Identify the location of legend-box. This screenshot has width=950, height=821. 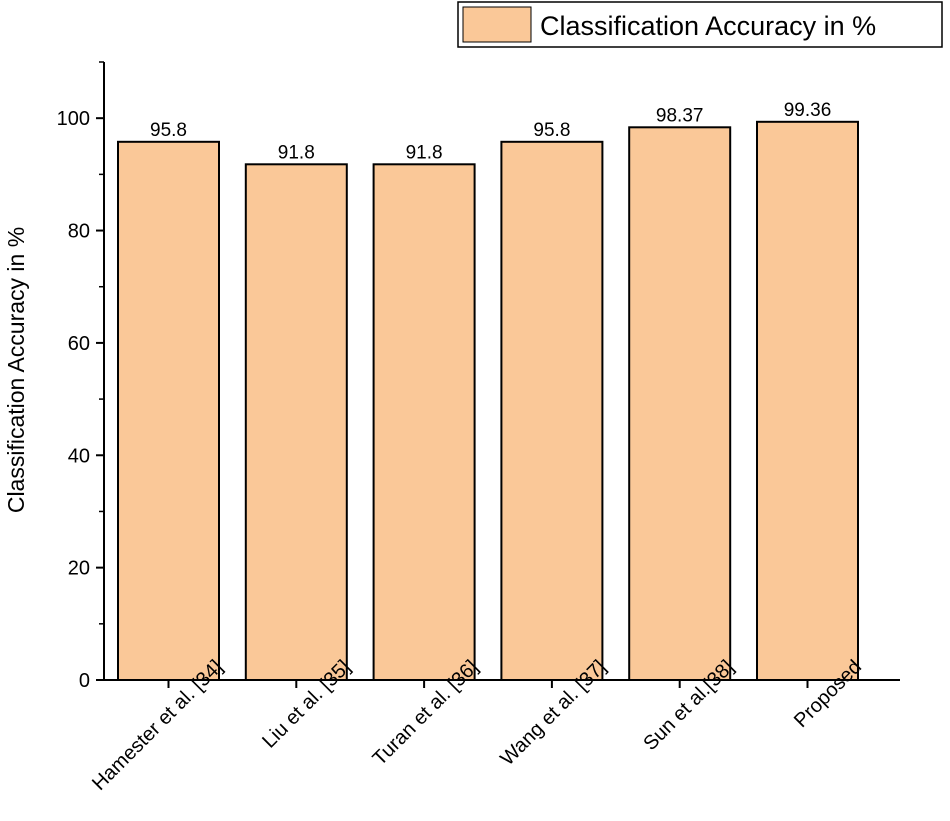
(700, 24).